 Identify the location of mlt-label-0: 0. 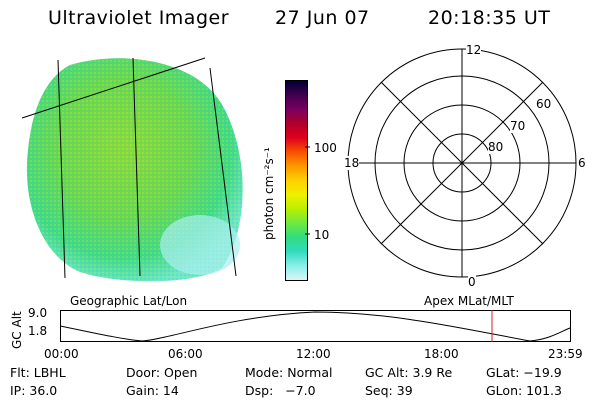
(472, 282).